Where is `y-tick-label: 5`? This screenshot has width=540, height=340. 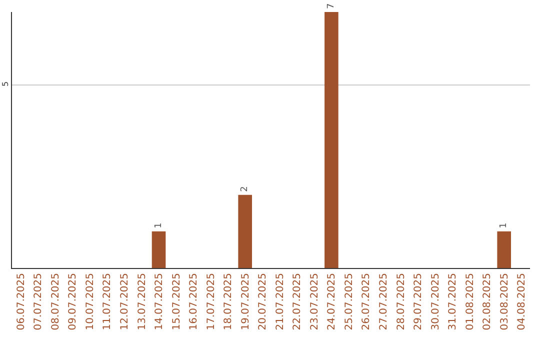
y-tick-label: 5 is located at coordinates (5, 83).